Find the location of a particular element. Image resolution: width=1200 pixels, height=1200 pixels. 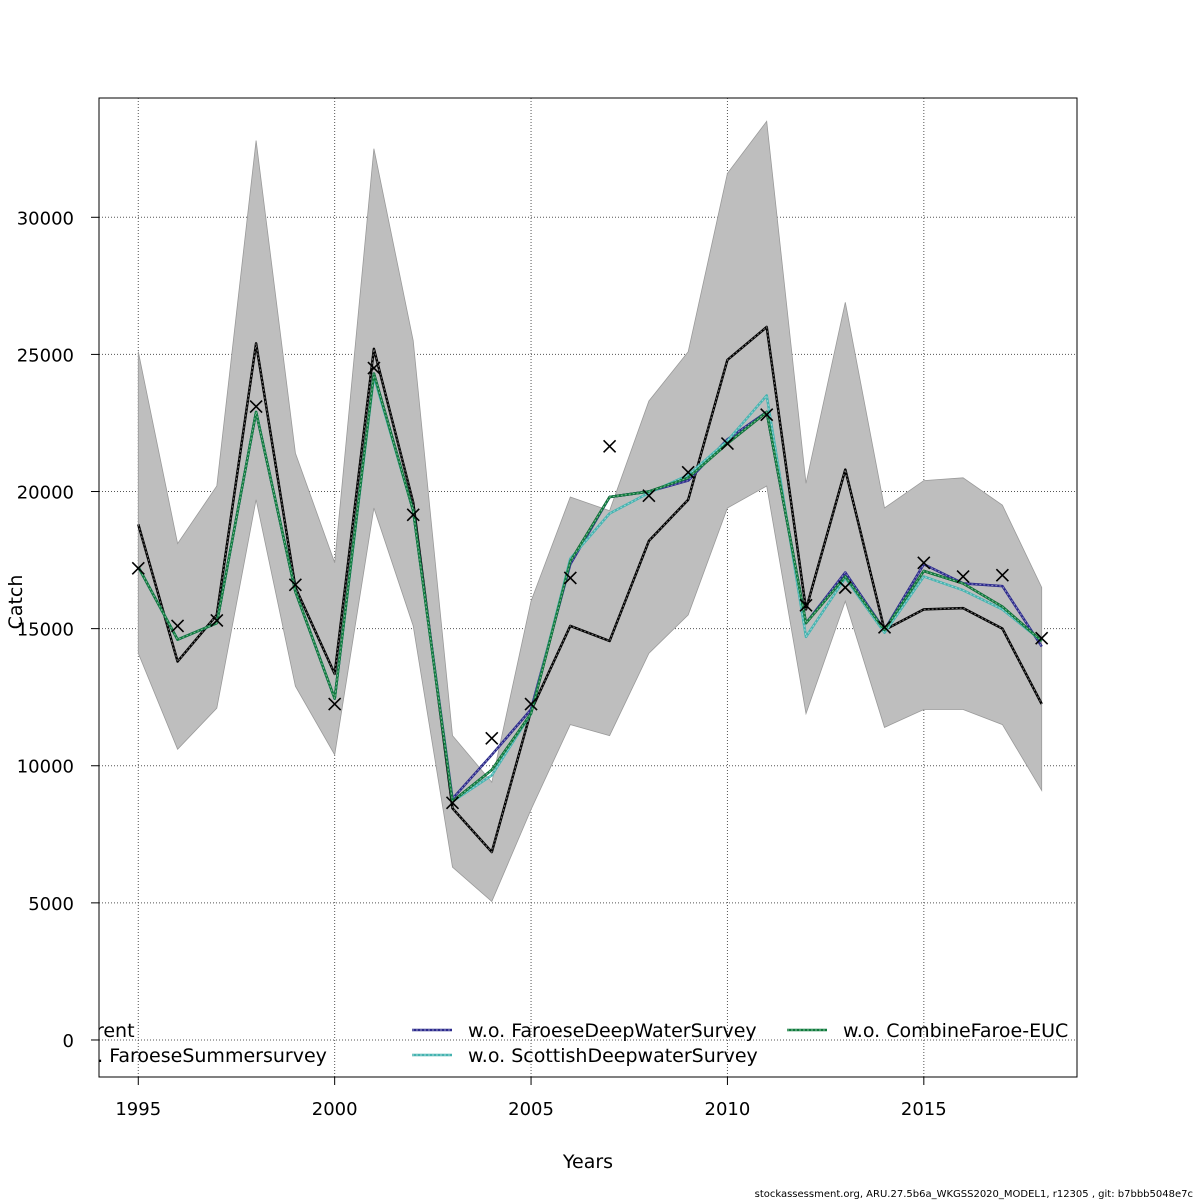

y-tick-label: 15000 is located at coordinates (45, 630).